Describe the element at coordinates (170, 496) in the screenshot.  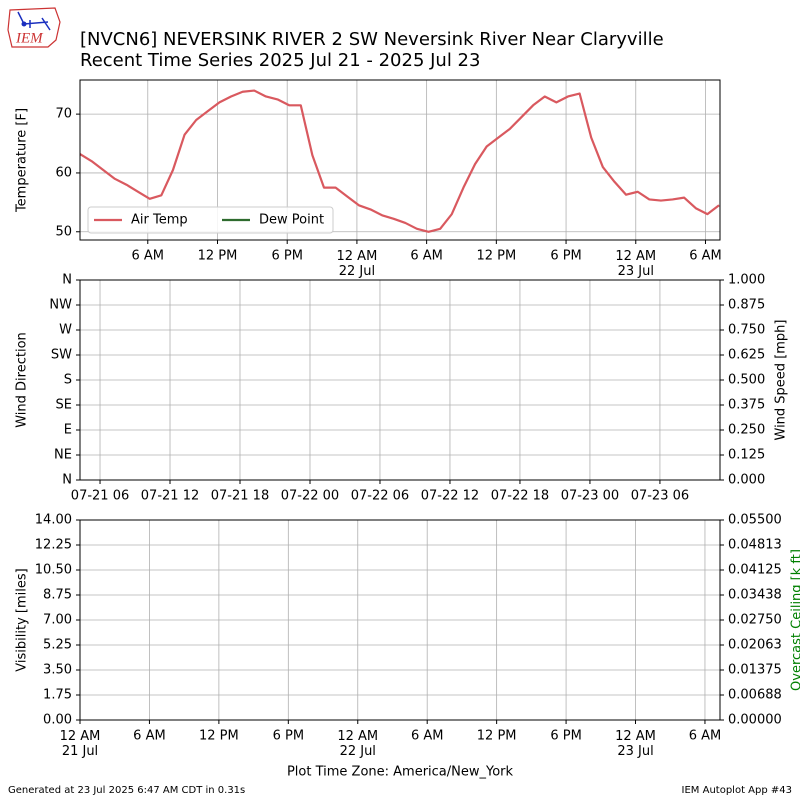
I see `x-tick-label: 07-21 12` at that location.